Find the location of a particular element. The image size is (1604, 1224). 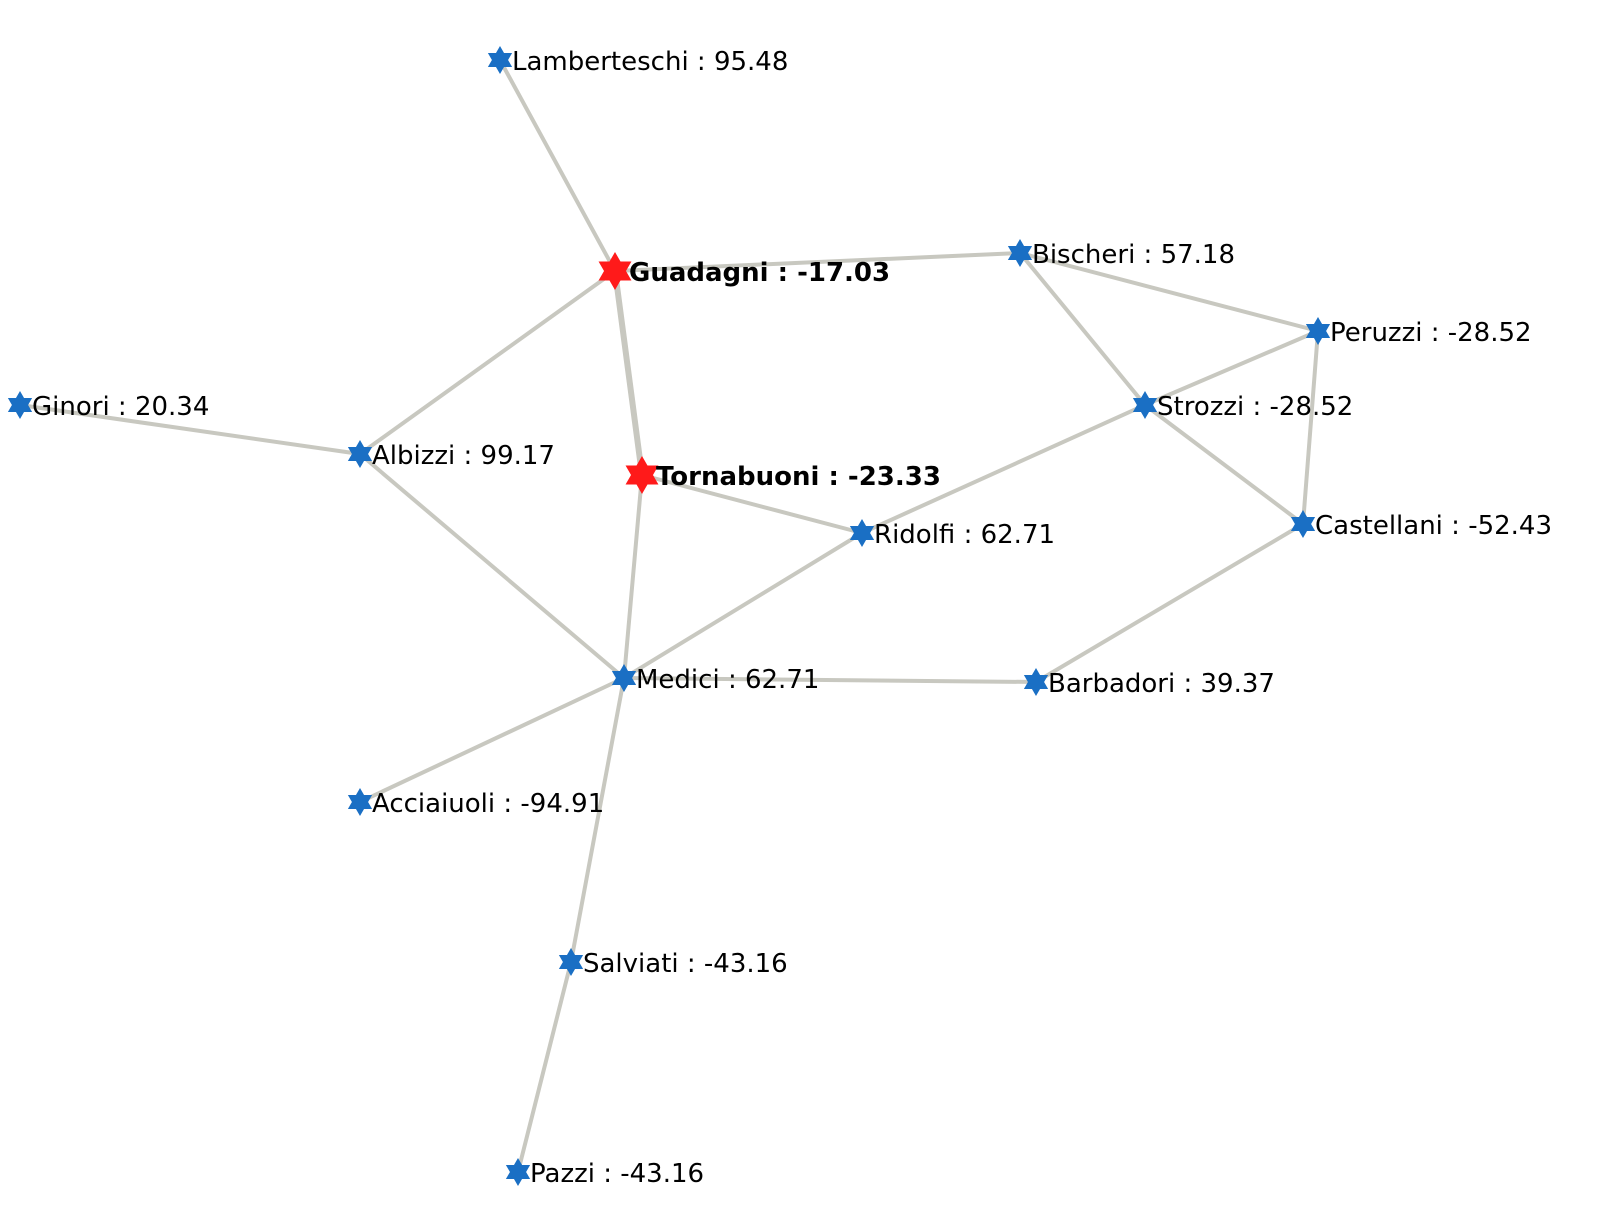

node-peruzzi: Peruzzi : -28.52 is located at coordinates (1418, 332).